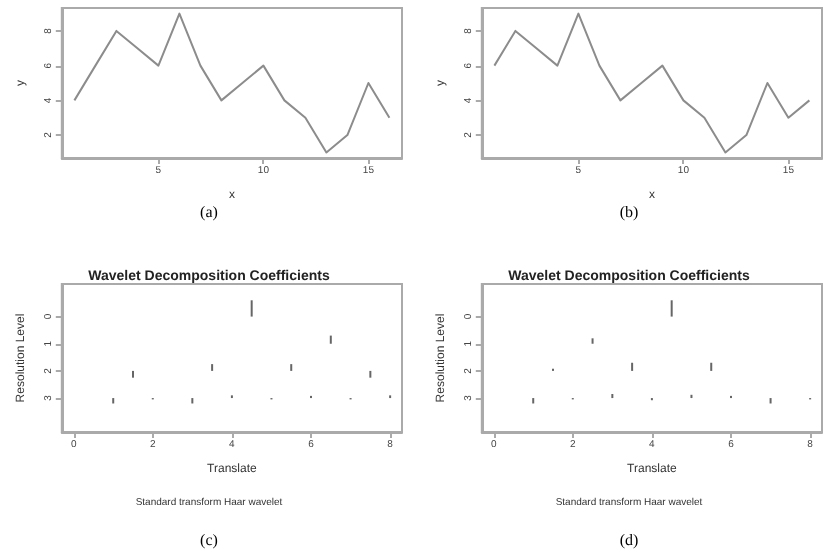 This screenshot has height=552, width=838. Describe the element at coordinates (629, 540) in the screenshot. I see `text: (d)` at that location.